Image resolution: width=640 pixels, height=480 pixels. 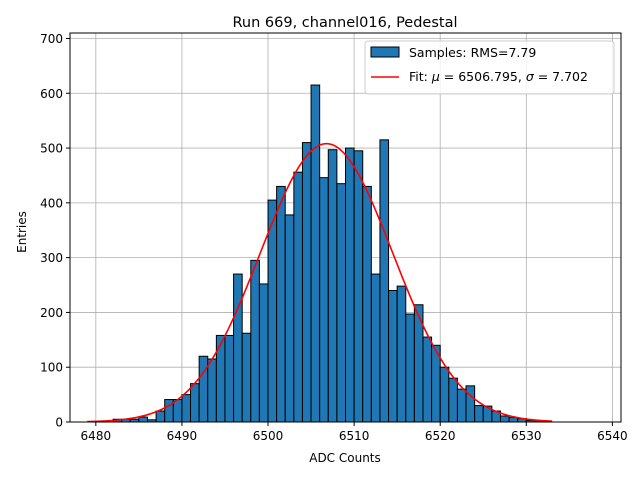 What do you see at coordinates (472, 52) in the screenshot?
I see `legend-histogram-label: Samples: RMS=7.79` at bounding box center [472, 52].